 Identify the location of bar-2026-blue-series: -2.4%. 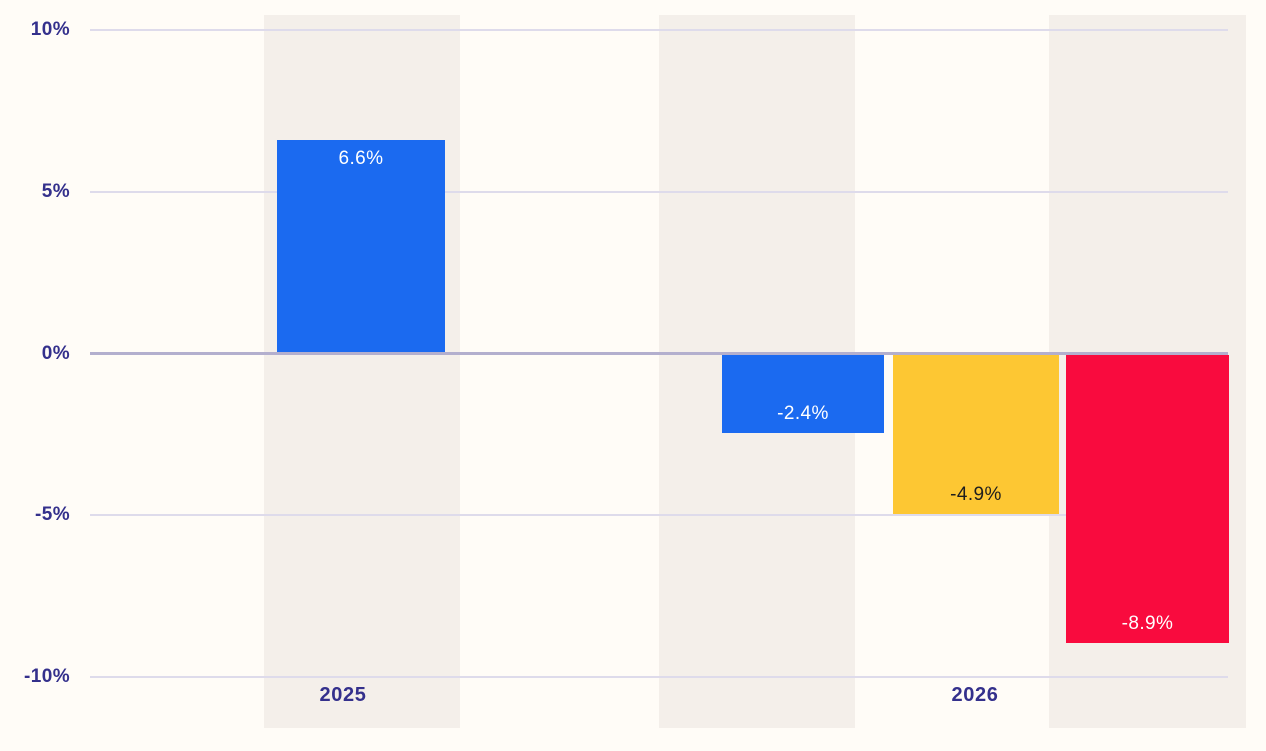
(803, 394).